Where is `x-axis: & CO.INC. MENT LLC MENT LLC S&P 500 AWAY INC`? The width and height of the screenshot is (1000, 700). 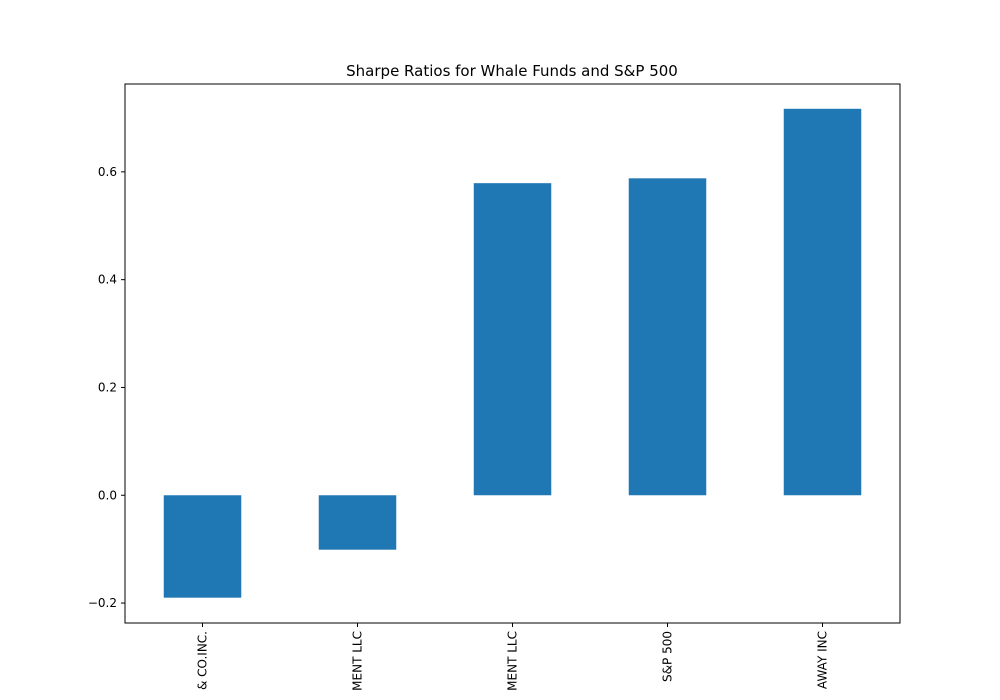 x-axis: & CO.INC. MENT LLC MENT LLC S&P 500 AWAY INC is located at coordinates (513, 657).